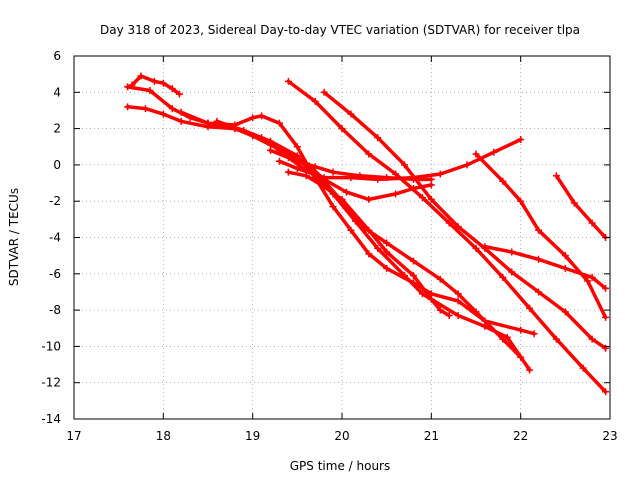 Image resolution: width=640 pixels, height=480 pixels. I want to click on x-tick-label: 21, so click(431, 436).